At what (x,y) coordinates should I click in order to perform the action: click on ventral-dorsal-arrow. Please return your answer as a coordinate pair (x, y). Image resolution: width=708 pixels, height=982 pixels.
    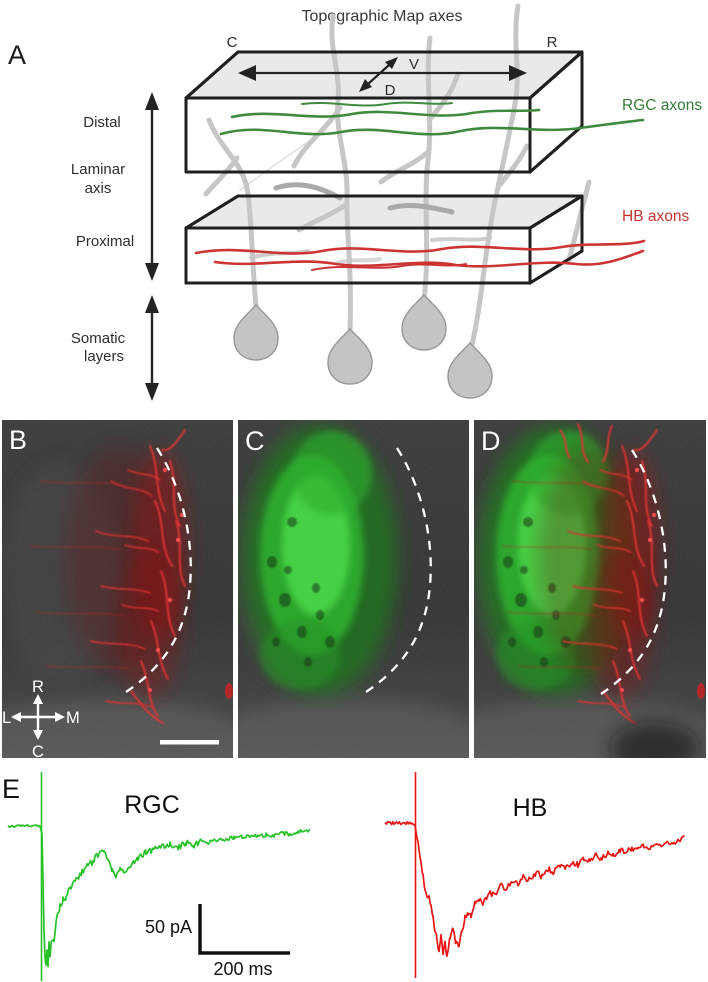
    Looking at the image, I should click on (378, 74).